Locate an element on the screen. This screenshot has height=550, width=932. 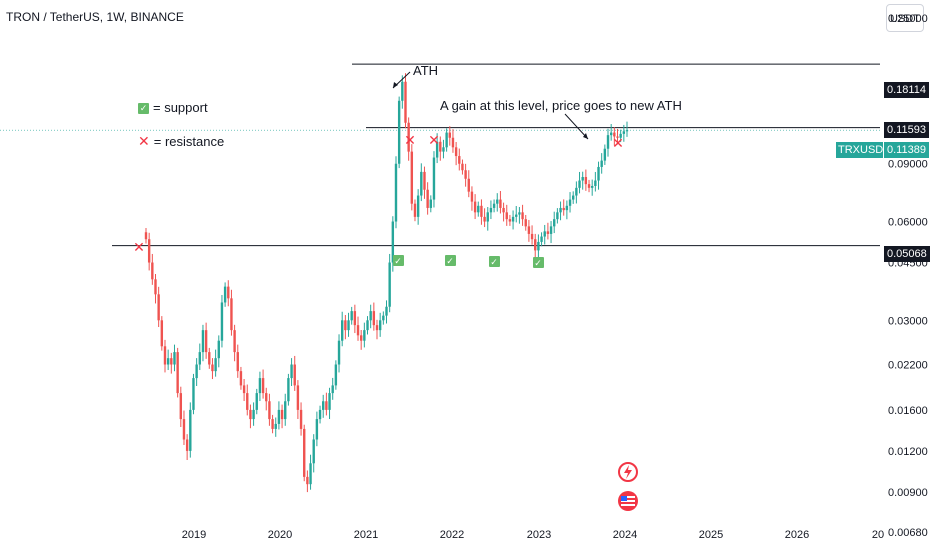
support-check-glyph: ✓ is located at coordinates (450, 262).